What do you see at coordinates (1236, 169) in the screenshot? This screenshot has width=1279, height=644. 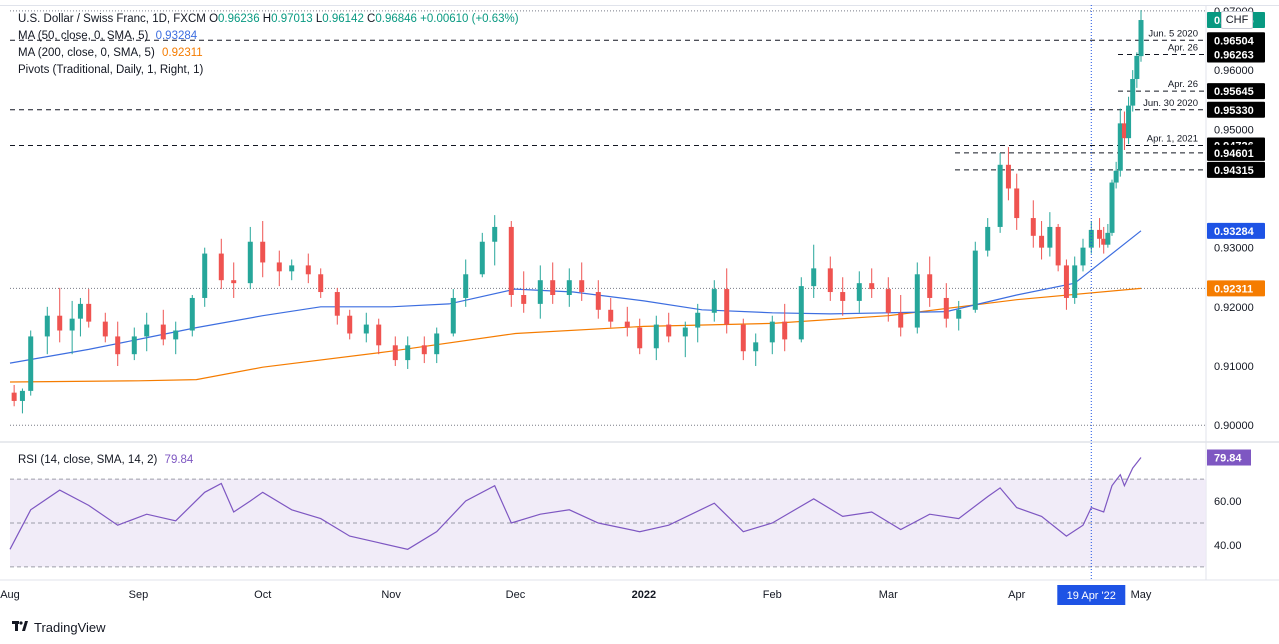 I see `price-tag-box` at bounding box center [1236, 169].